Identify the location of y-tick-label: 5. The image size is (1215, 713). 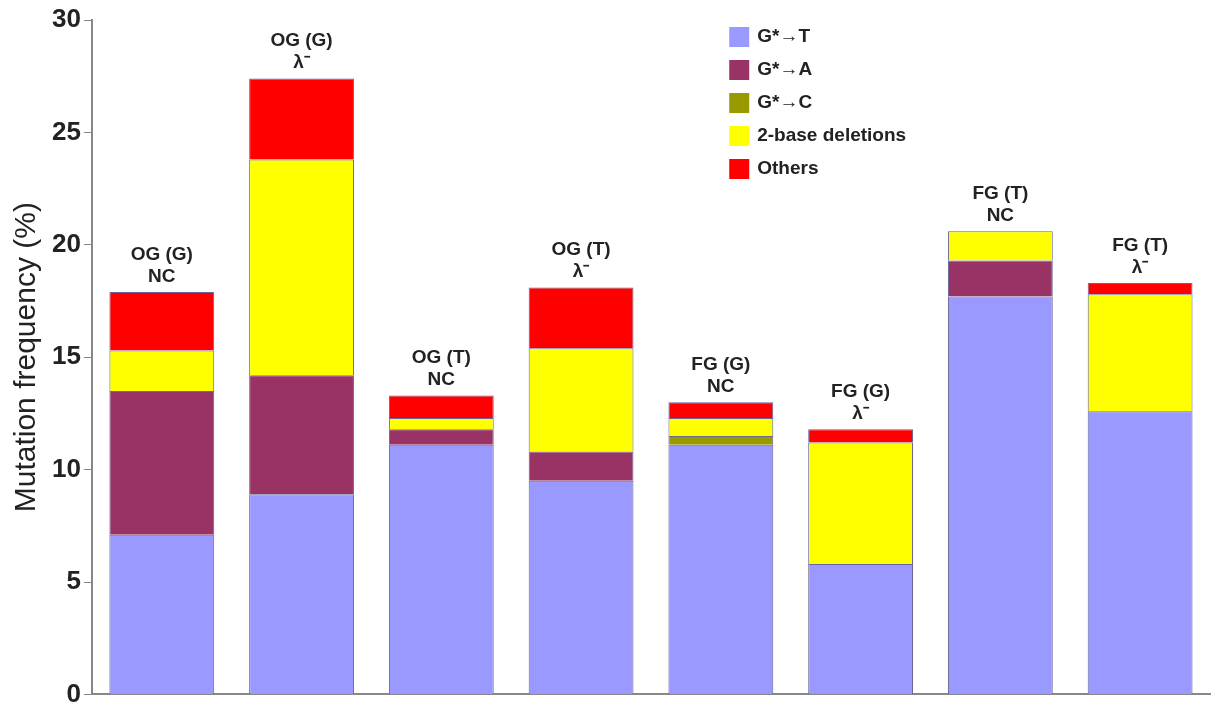
(73, 580).